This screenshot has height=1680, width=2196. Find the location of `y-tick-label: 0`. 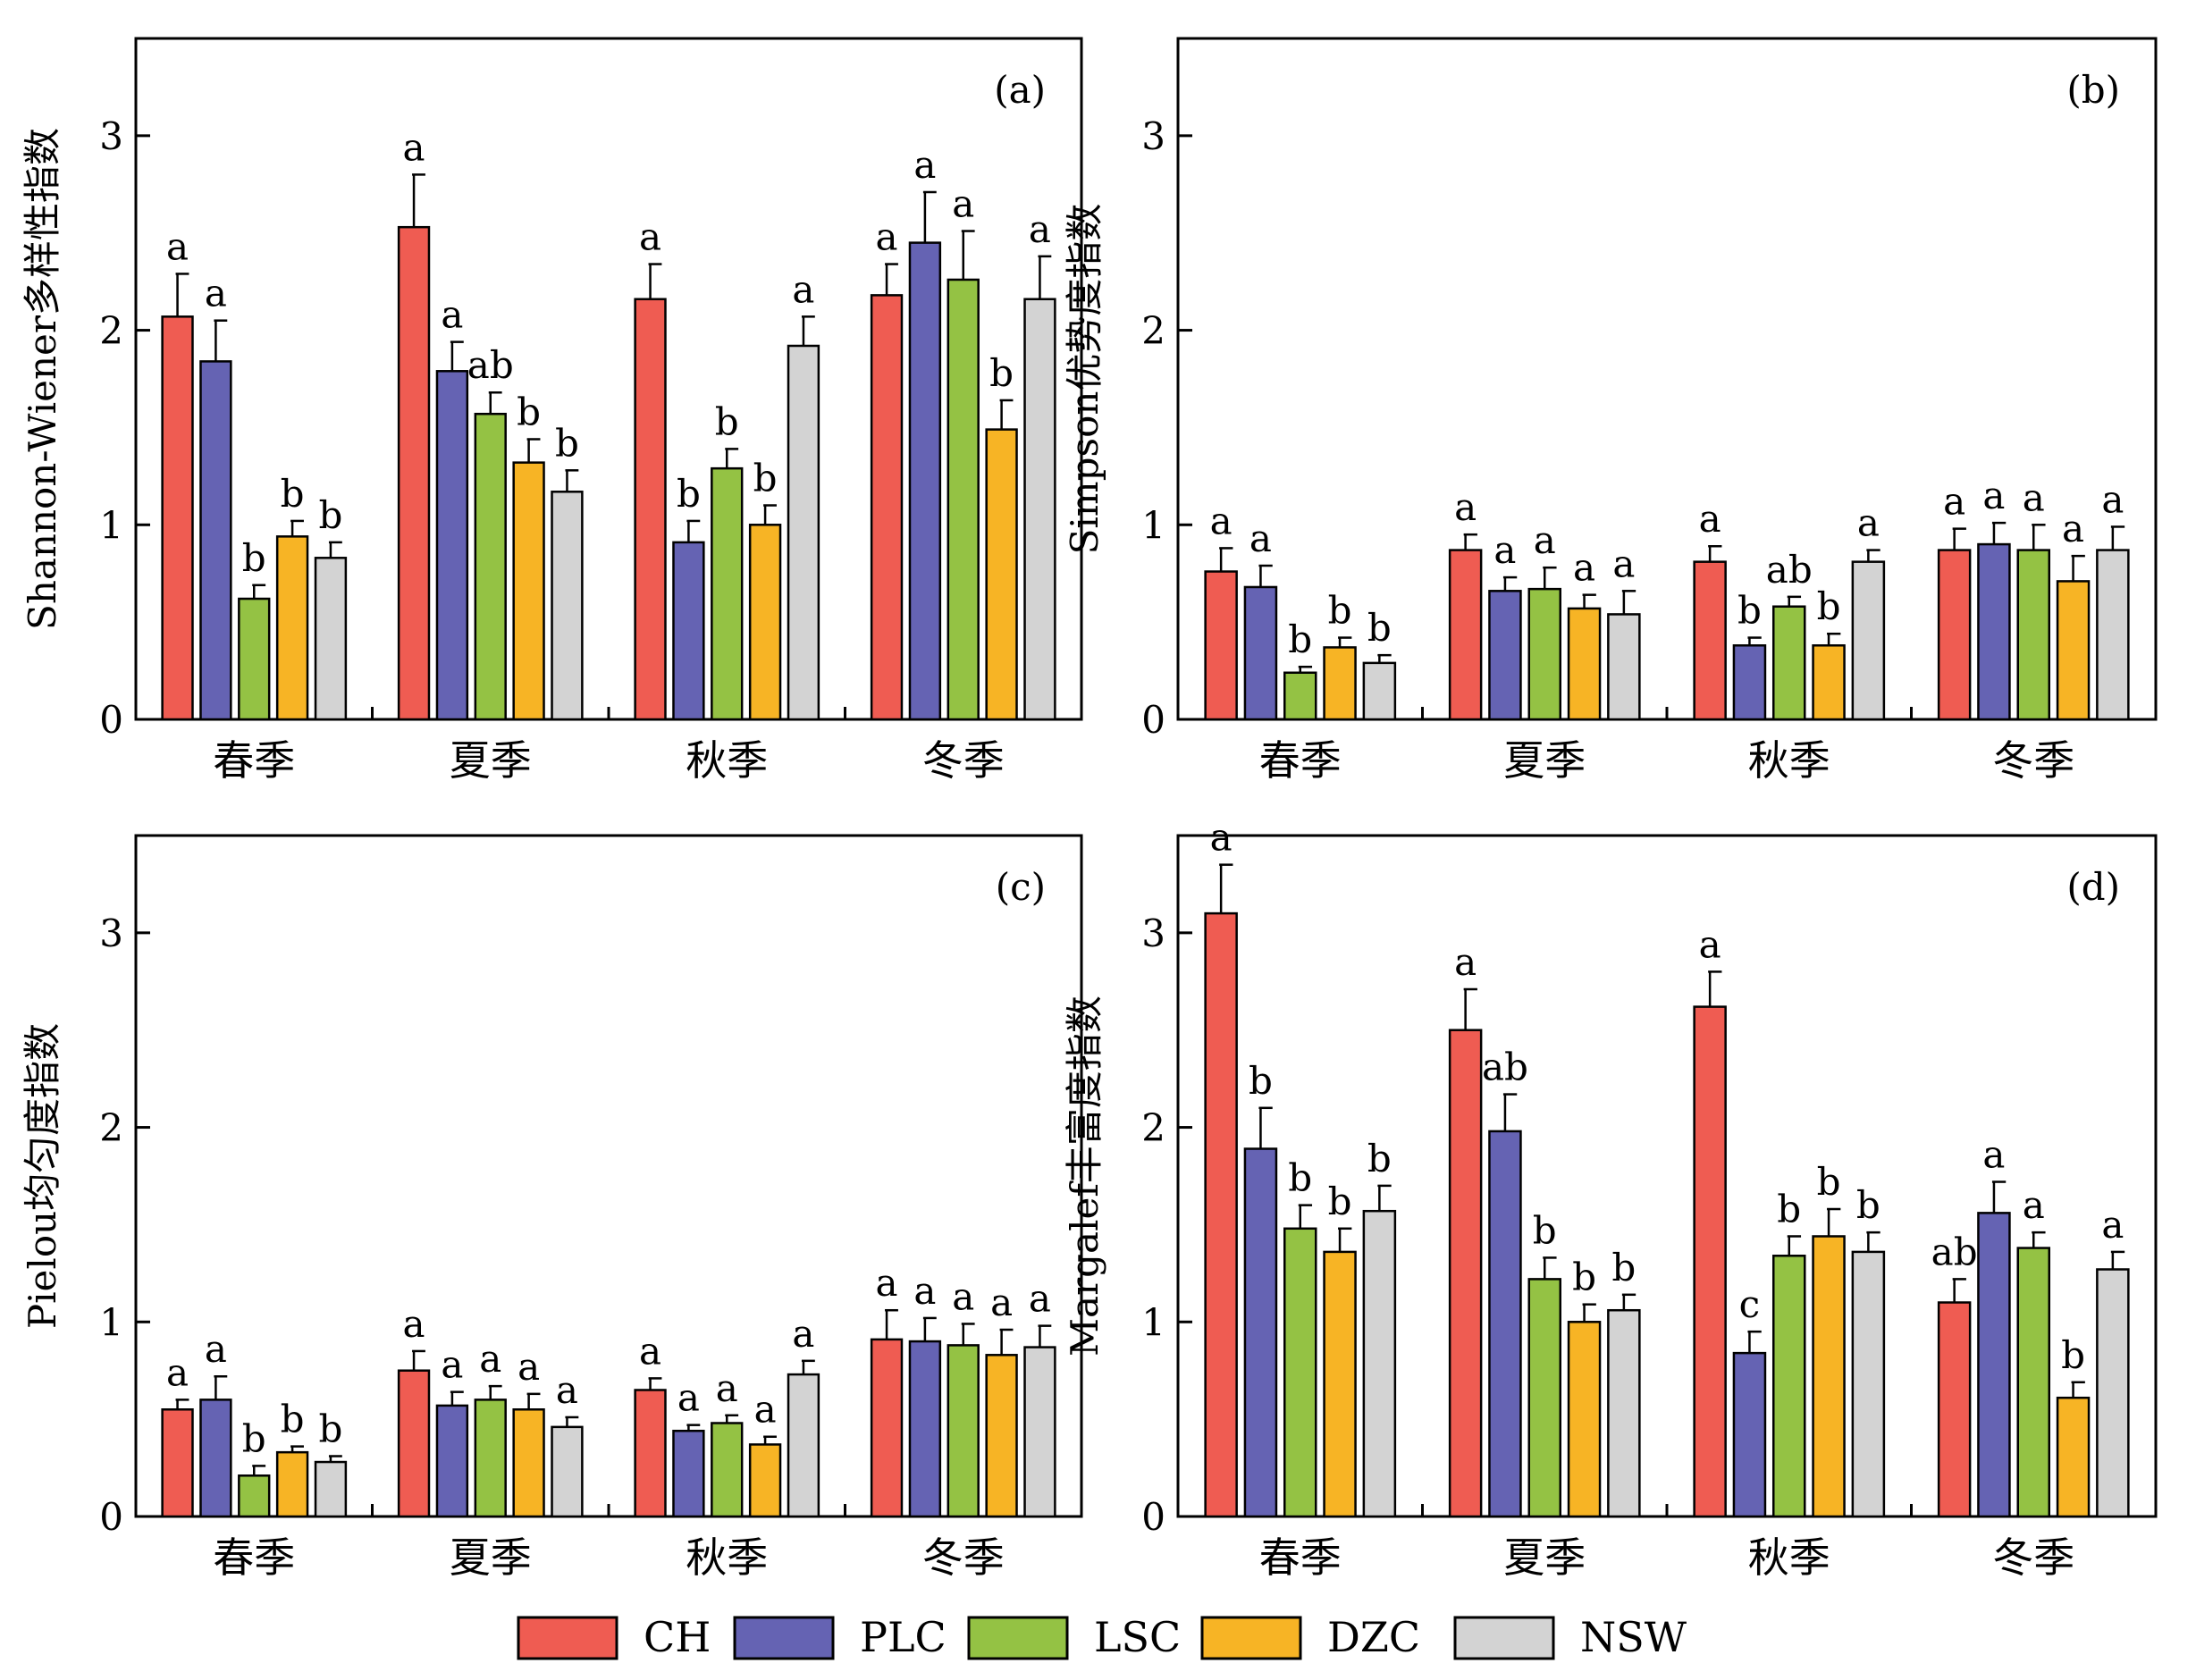

y-tick-label: 0 is located at coordinates (111, 720).